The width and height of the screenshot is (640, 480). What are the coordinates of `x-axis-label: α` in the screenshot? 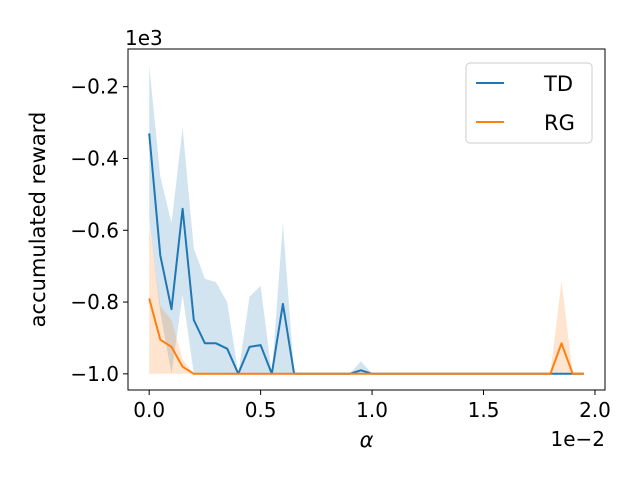 It's located at (367, 440).